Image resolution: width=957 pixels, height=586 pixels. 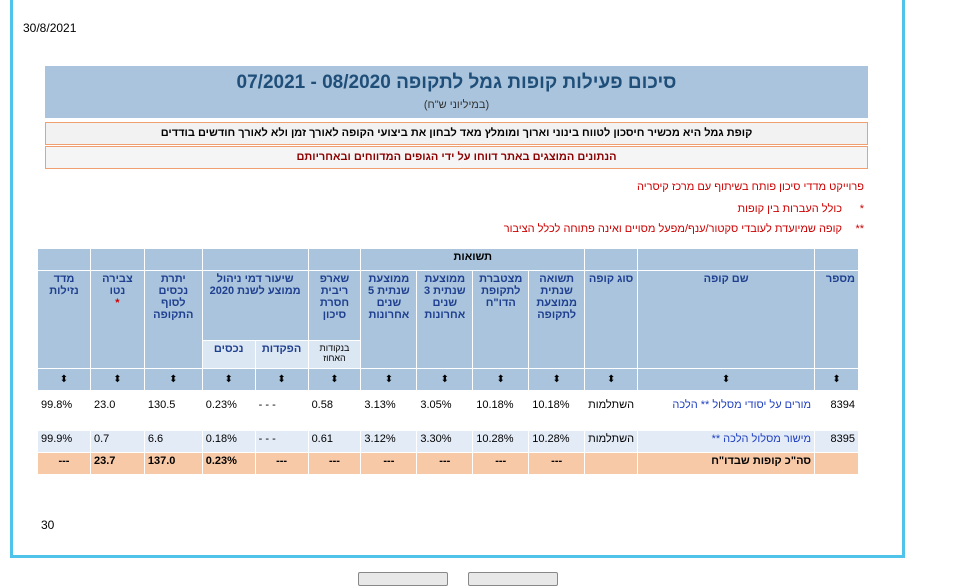 What do you see at coordinates (445, 463) in the screenshot?
I see `total-avg-3y: ---` at bounding box center [445, 463].